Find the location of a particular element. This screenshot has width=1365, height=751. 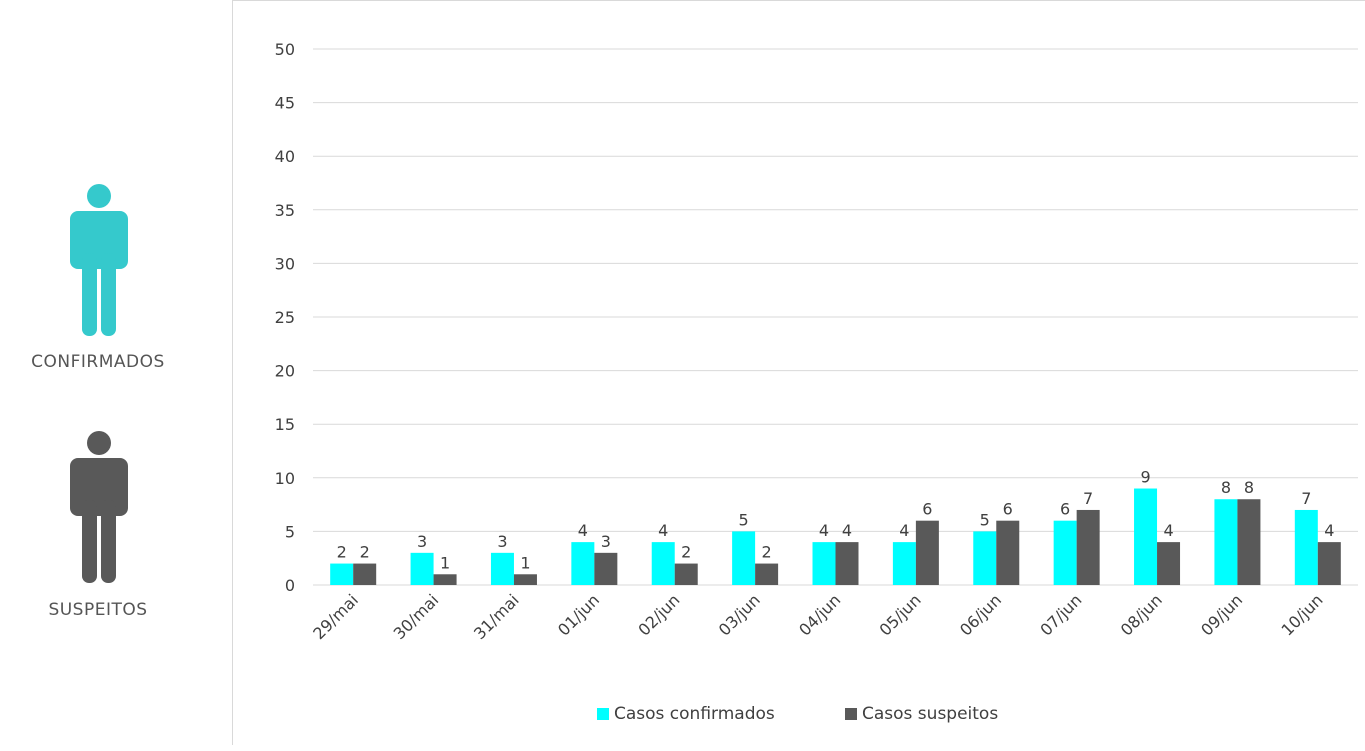

y-tick-label: 5 is located at coordinates (290, 531).